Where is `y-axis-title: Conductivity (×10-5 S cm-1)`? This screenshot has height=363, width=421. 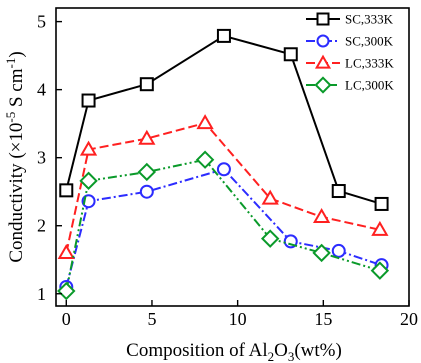
y-axis-title: Conductivity (×10-5 S cm-1) is located at coordinates (15, 156).